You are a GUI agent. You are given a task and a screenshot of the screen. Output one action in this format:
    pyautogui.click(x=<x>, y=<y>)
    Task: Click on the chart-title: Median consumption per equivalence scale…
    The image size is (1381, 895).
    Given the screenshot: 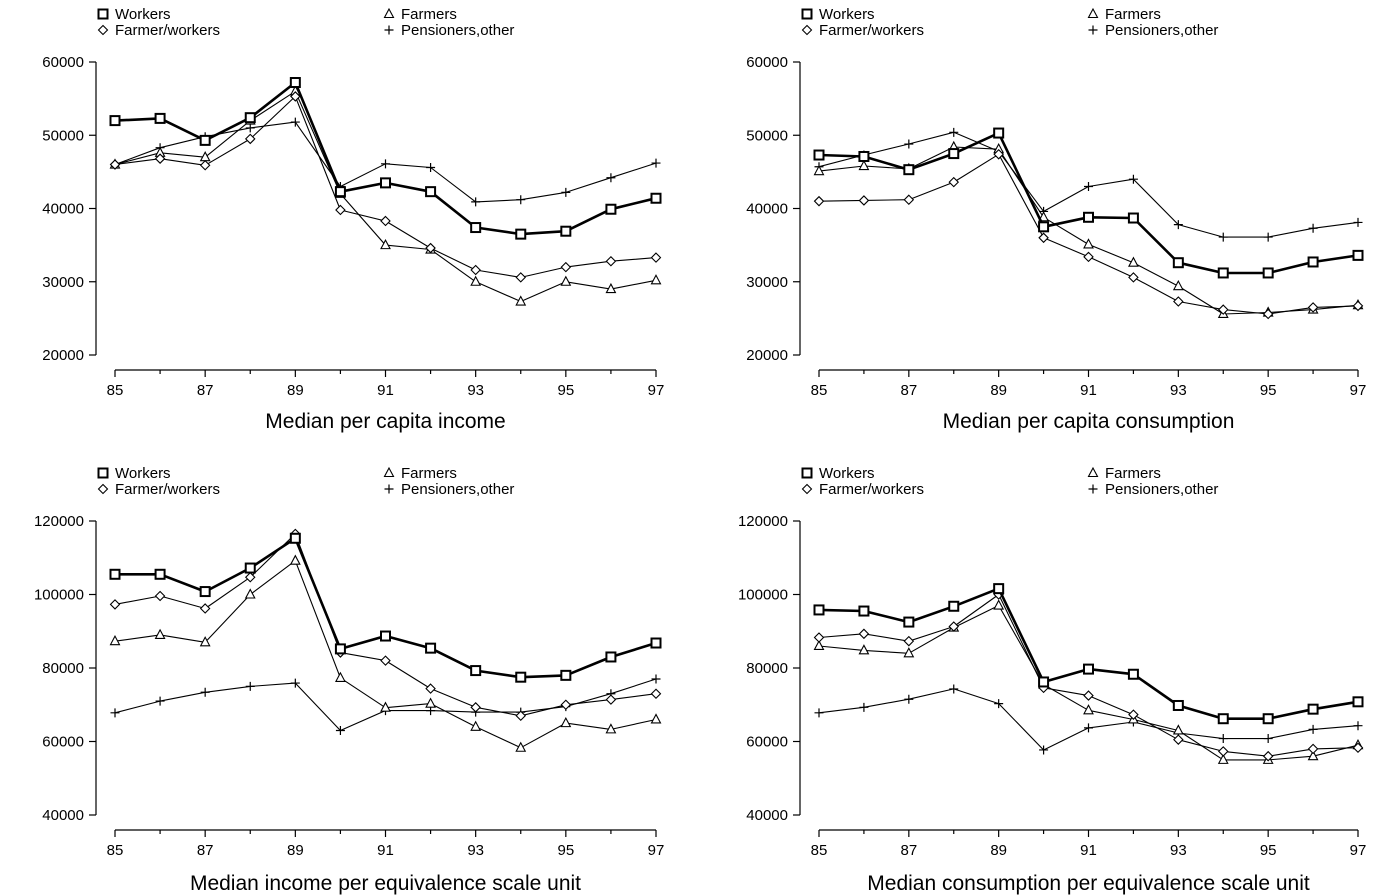 What is the action you would take?
    pyautogui.click(x=1088, y=883)
    